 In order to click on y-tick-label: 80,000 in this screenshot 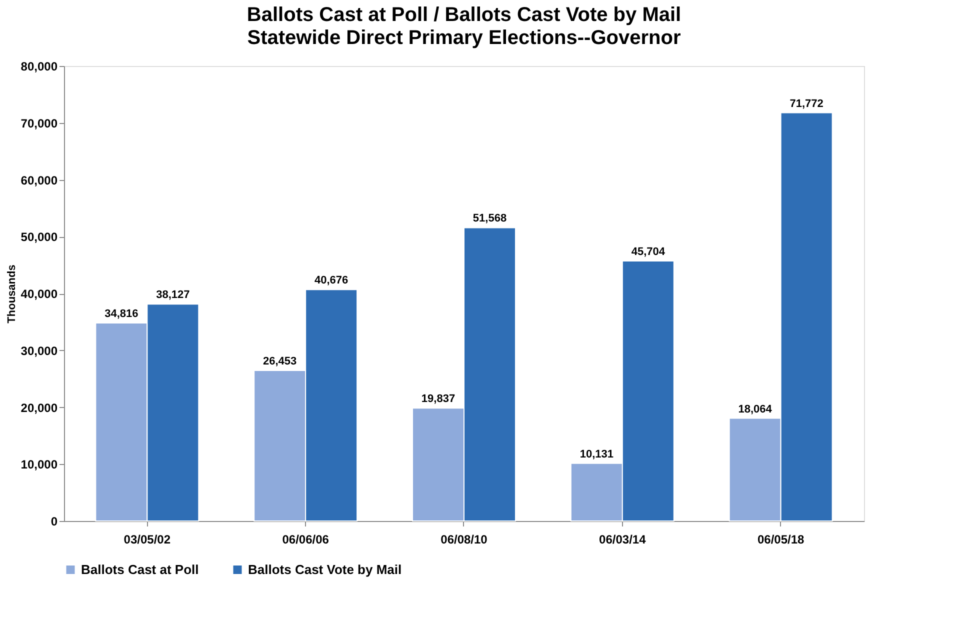, I will do `click(39, 67)`.